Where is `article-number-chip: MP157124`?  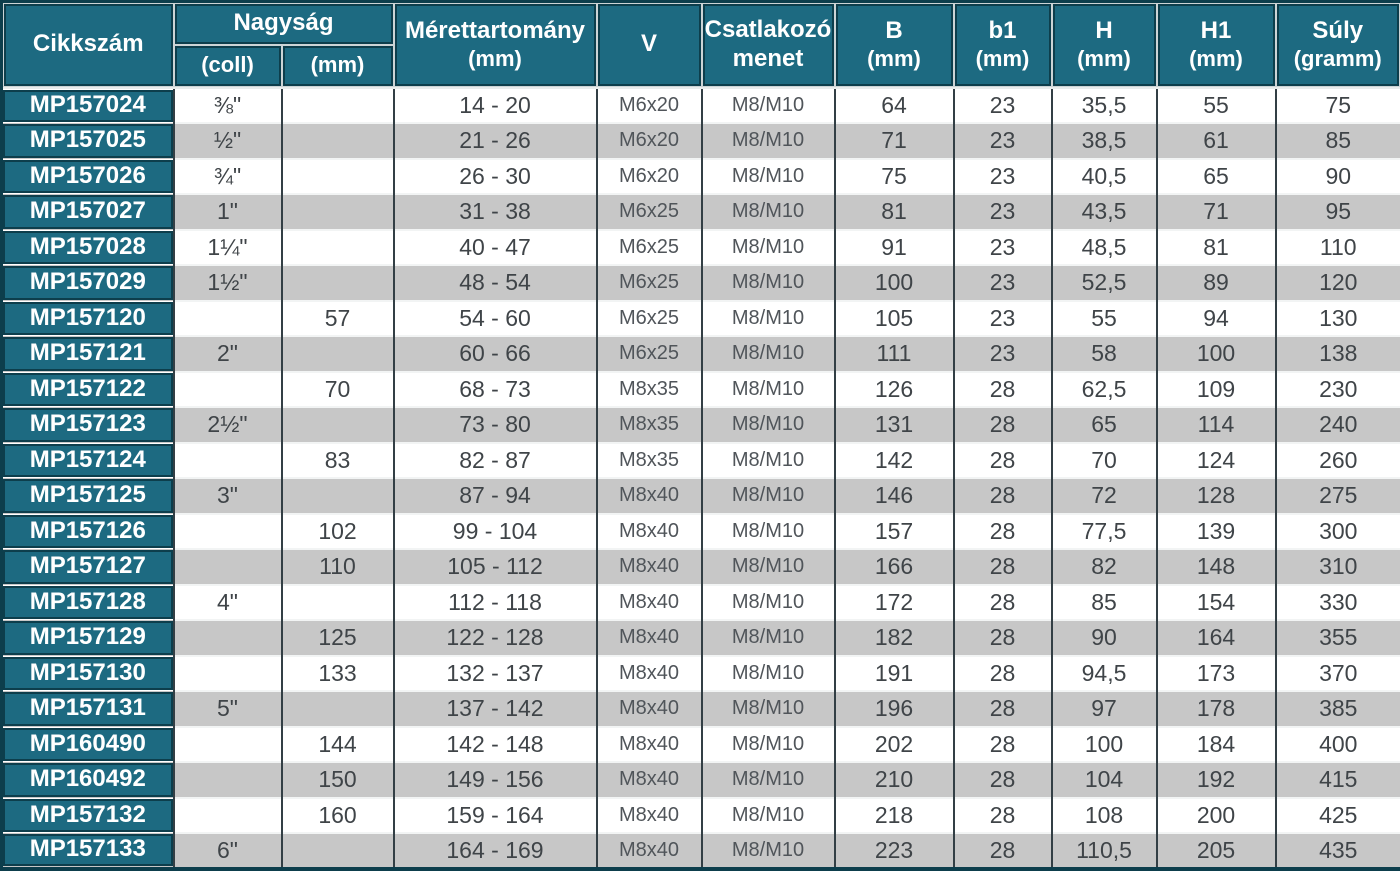 article-number-chip: MP157124 is located at coordinates (88, 461).